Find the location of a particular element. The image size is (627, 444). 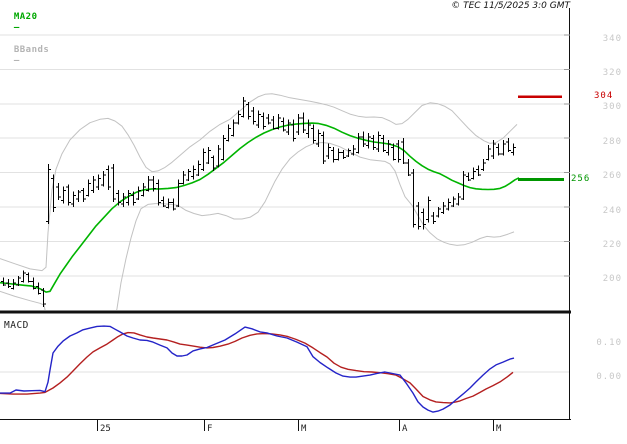

ma20-legend-swatch: — is located at coordinates (16, 28).